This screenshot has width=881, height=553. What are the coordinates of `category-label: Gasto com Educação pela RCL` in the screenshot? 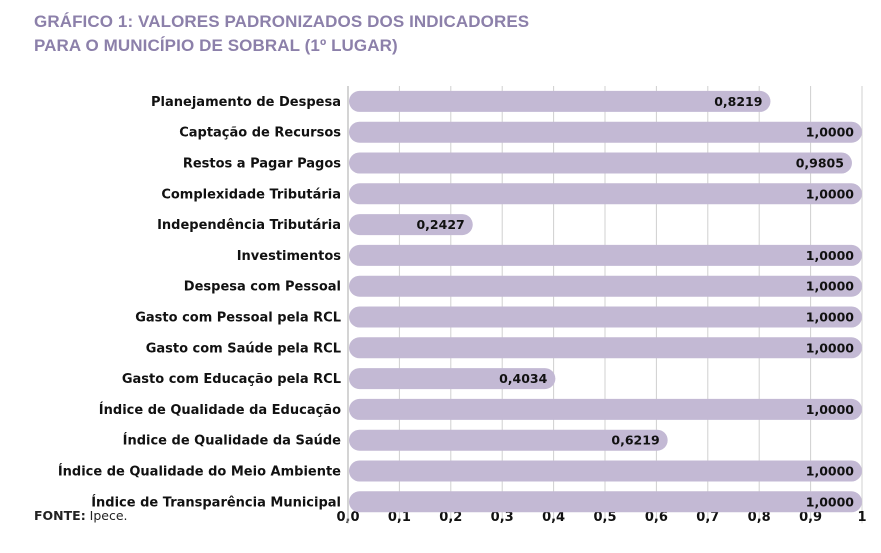 It's located at (231, 379).